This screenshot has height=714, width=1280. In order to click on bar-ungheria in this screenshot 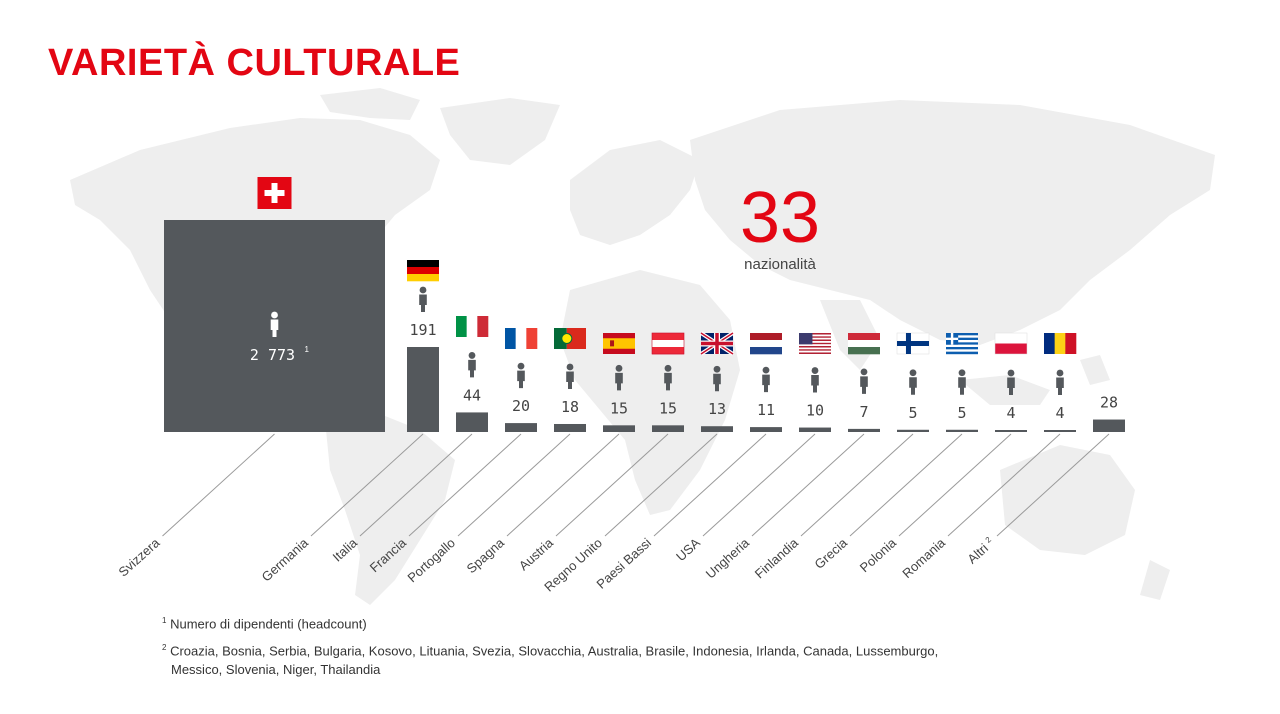, I will do `click(864, 430)`.